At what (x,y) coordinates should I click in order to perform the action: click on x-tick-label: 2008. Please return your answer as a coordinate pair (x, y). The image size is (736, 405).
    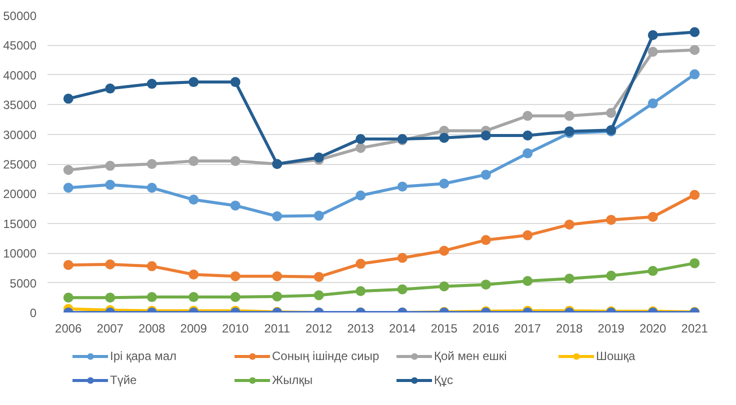
    Looking at the image, I should click on (152, 329).